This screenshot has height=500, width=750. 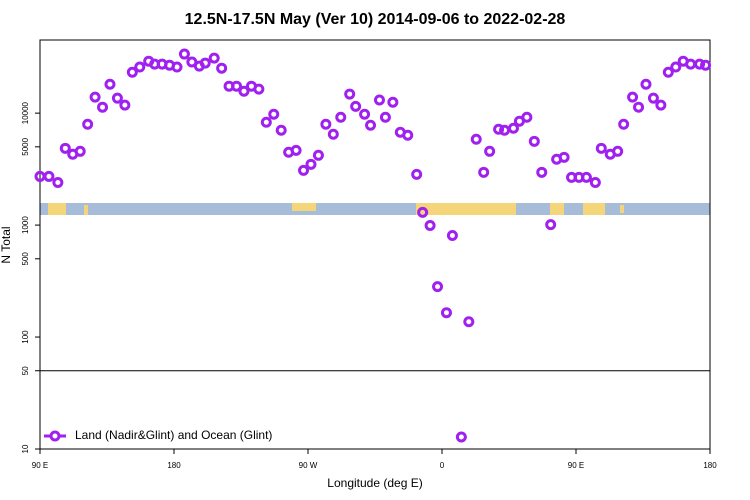 What do you see at coordinates (308, 465) in the screenshot?
I see `x-tick-label: 90 W` at bounding box center [308, 465].